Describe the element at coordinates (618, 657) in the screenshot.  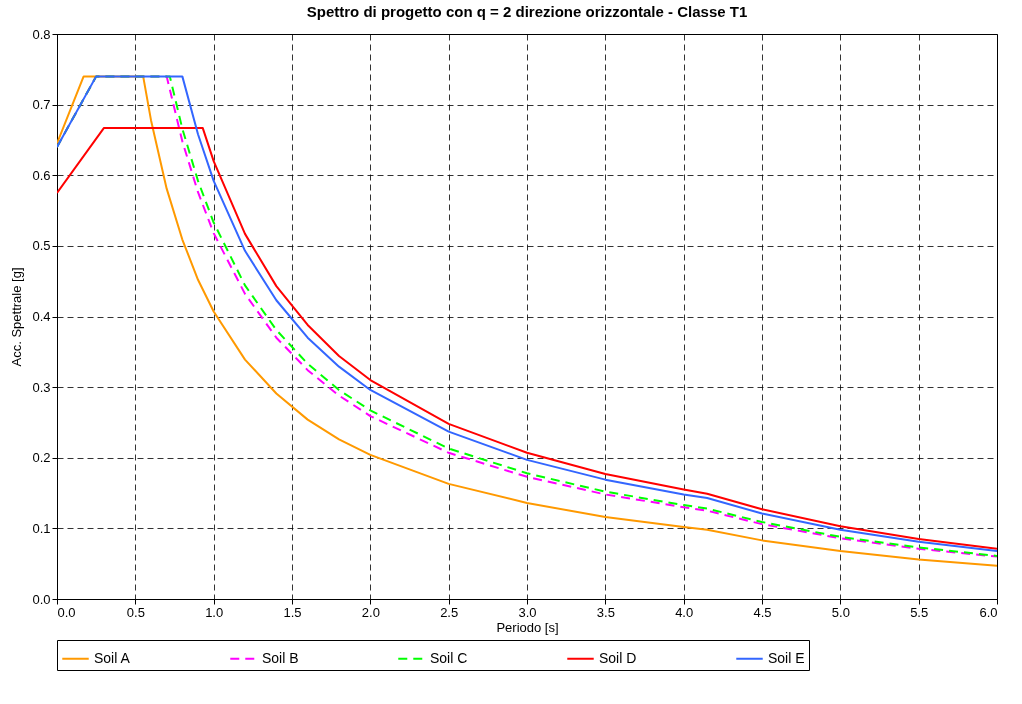
I see `legend-label: Soil D` at that location.